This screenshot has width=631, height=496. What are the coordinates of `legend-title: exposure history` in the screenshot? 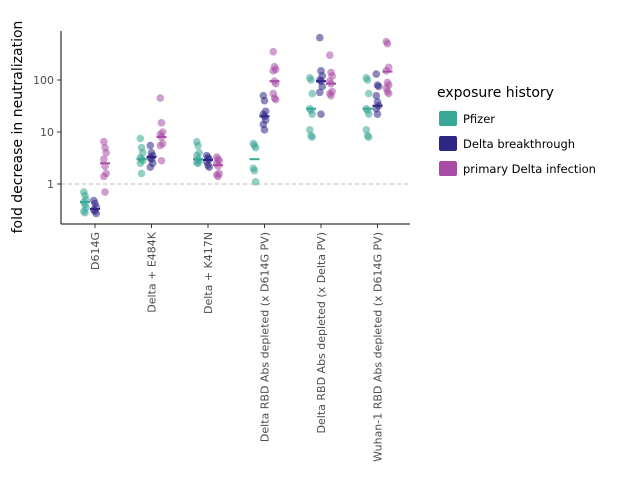 It's located at (495, 93).